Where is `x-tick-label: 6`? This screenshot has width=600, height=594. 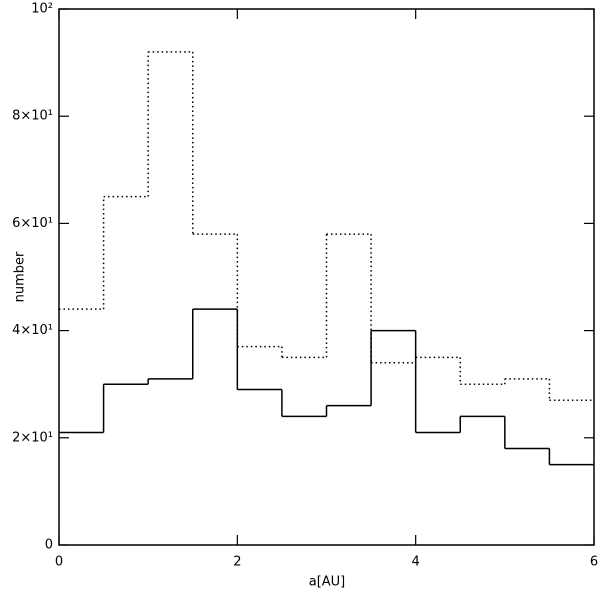
x-tick-label: 6 is located at coordinates (594, 562).